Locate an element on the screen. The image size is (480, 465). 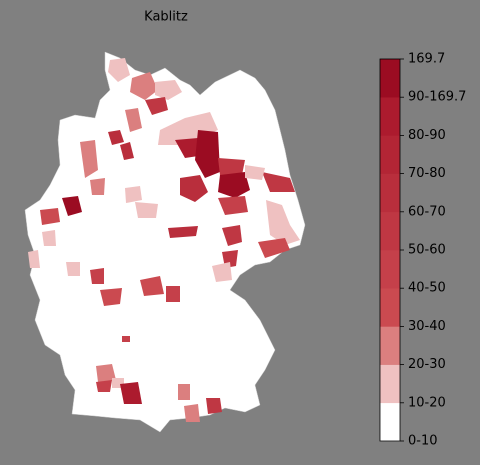
legend-label: 70-80 is located at coordinates (427, 173).